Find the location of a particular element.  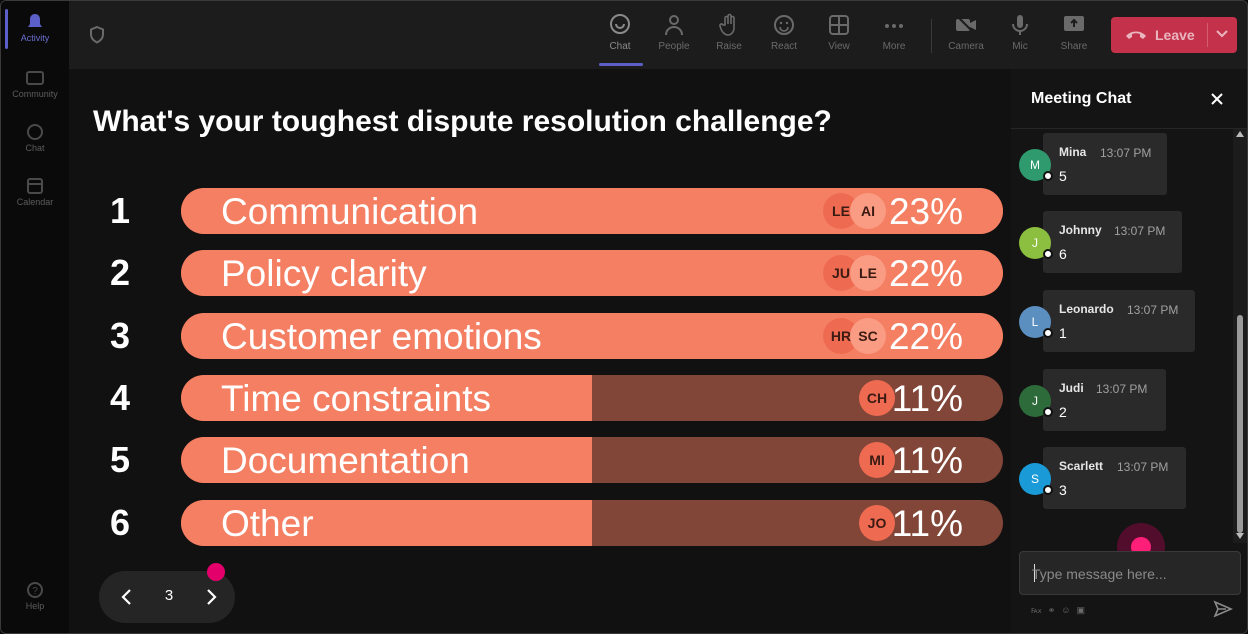

option-number: 5 is located at coordinates (120, 459).